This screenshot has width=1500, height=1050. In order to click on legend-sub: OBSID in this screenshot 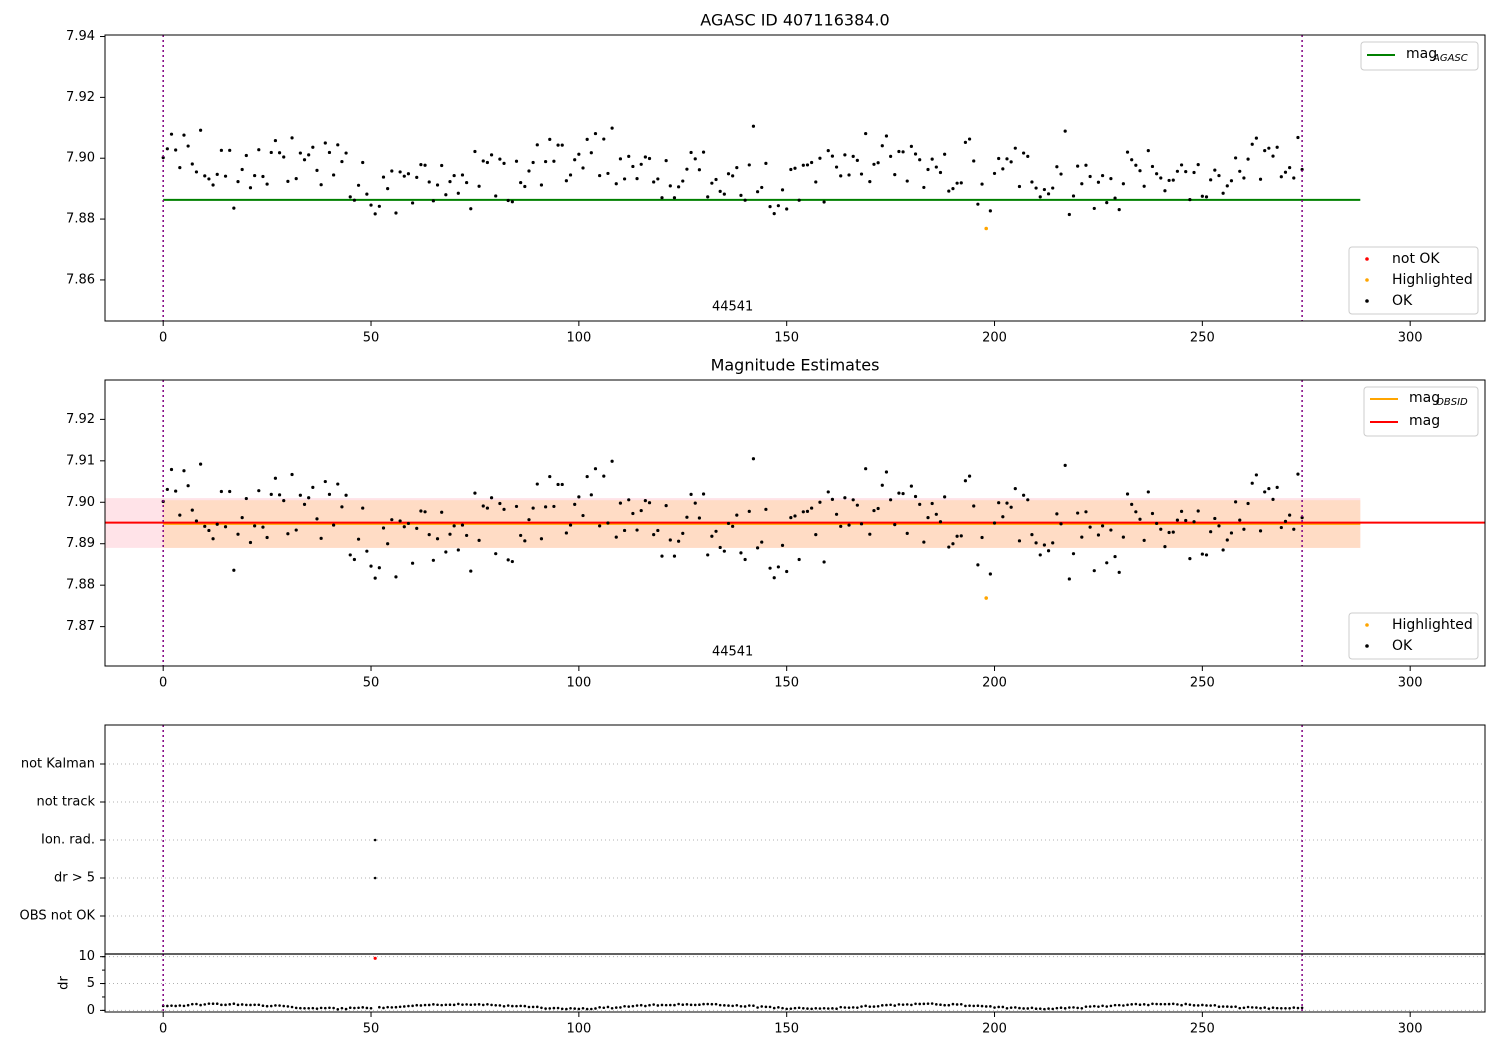, I will do `click(1452, 402)`.